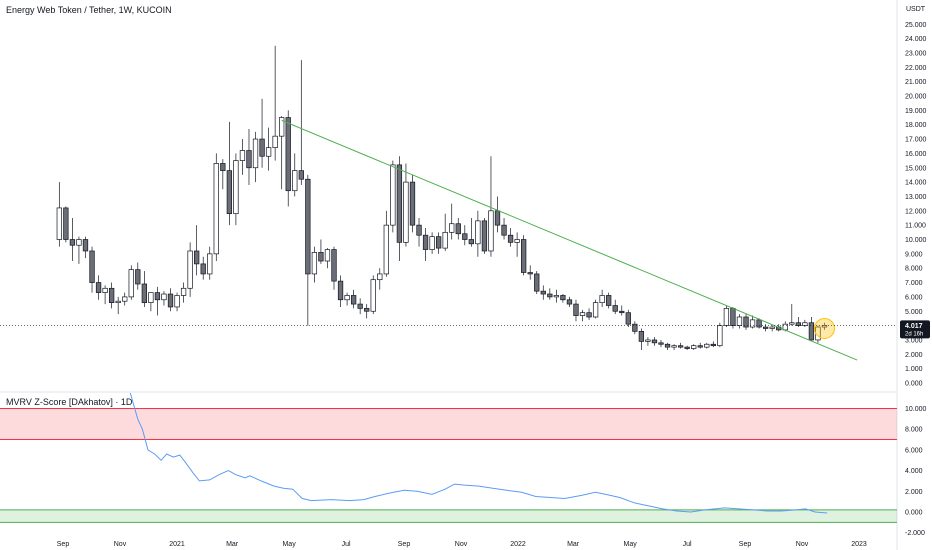 This screenshot has height=550, width=932. I want to click on price-tick-label: 3.000, so click(914, 340).